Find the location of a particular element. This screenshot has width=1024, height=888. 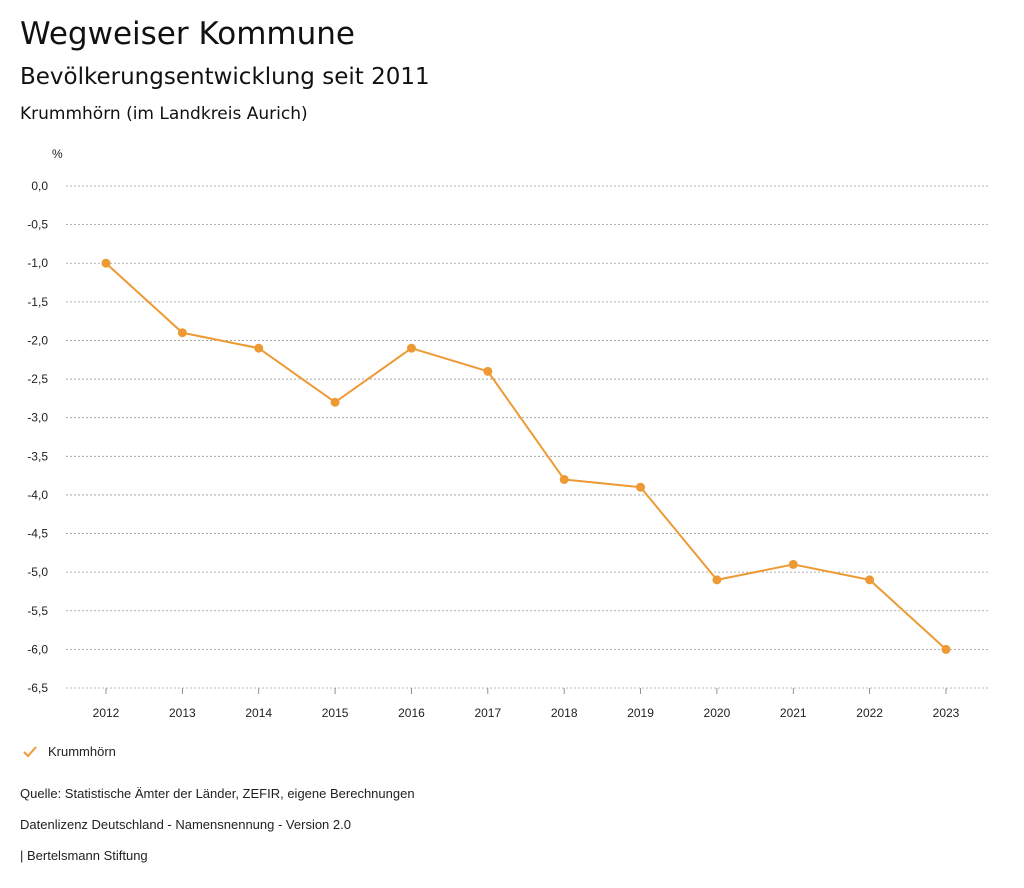

x-tick-label: 2023 is located at coordinates (946, 713).